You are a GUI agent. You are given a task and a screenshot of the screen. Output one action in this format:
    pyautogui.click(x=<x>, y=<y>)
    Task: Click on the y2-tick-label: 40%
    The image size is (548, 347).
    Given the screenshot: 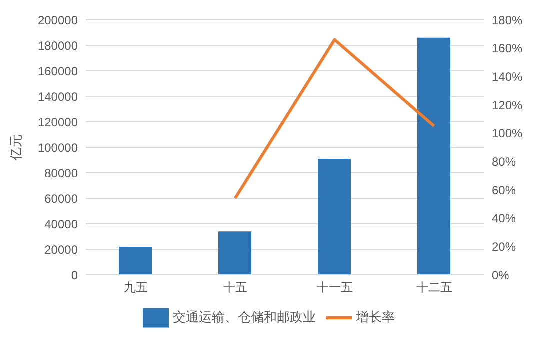 What is the action you would take?
    pyautogui.click(x=504, y=219)
    